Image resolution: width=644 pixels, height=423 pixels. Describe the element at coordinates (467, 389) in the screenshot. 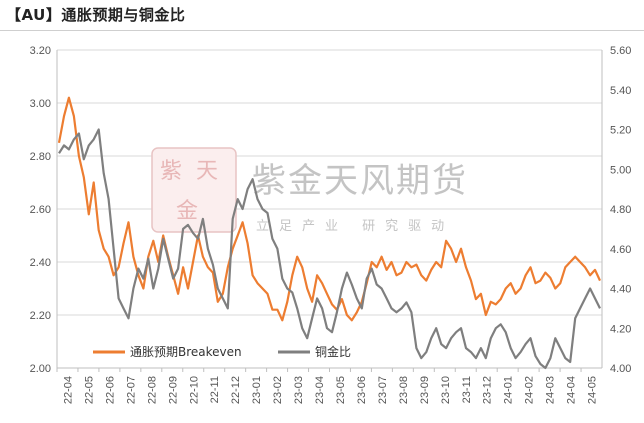

I see `x-tick-label: 23-11` at that location.